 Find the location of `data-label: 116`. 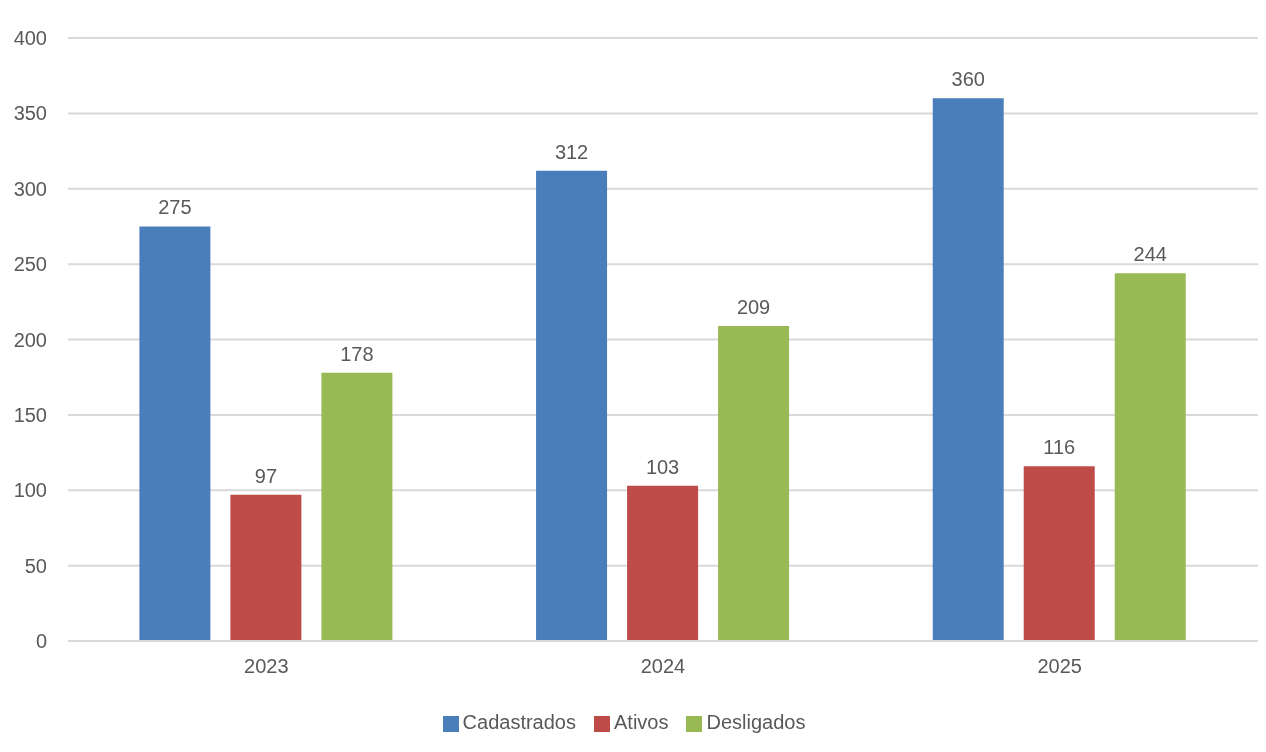

data-label: 116 is located at coordinates (1059, 447).